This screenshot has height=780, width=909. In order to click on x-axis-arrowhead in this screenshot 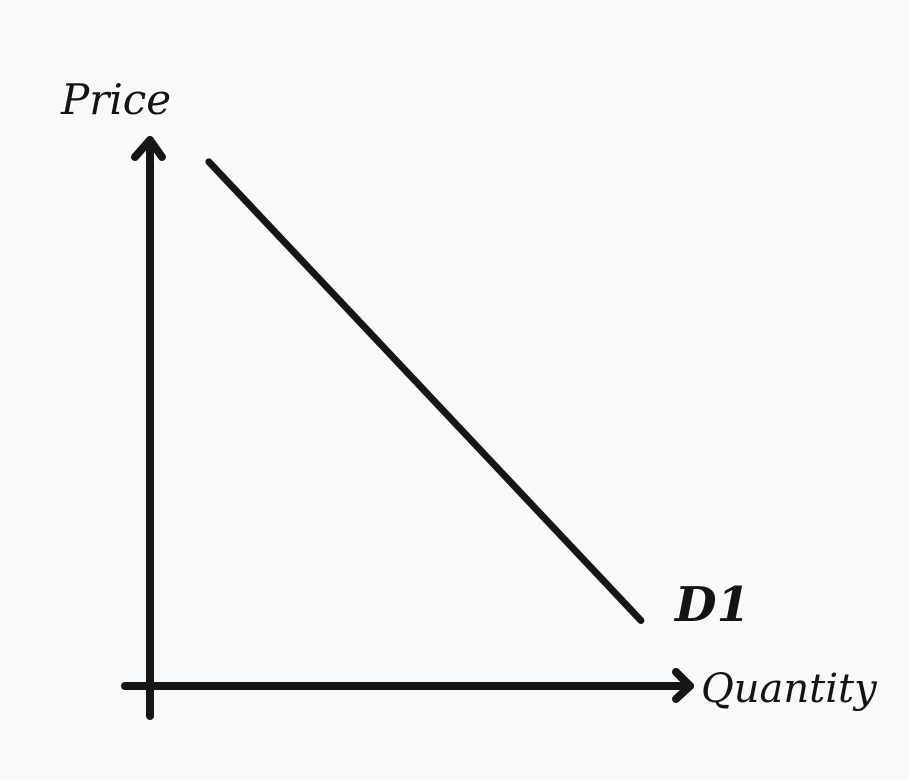, I will do `click(683, 685)`.